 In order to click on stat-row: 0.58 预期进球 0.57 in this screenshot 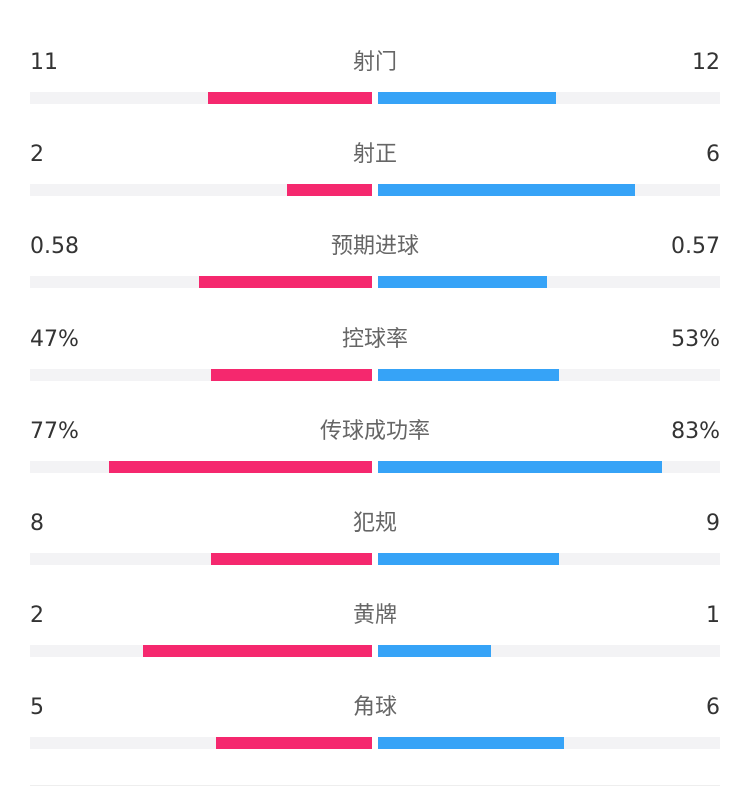, I will do `click(375, 278)`.